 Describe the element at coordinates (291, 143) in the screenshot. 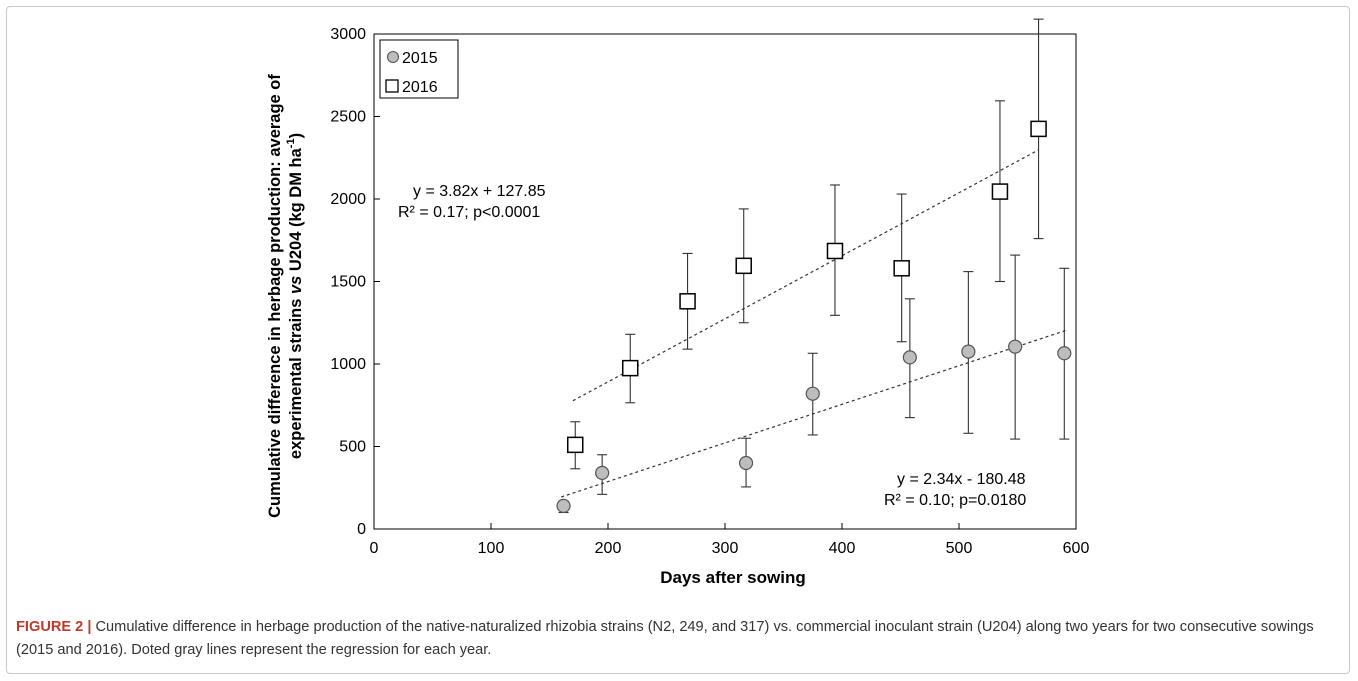

I see `y-label-superscript: -1` at that location.